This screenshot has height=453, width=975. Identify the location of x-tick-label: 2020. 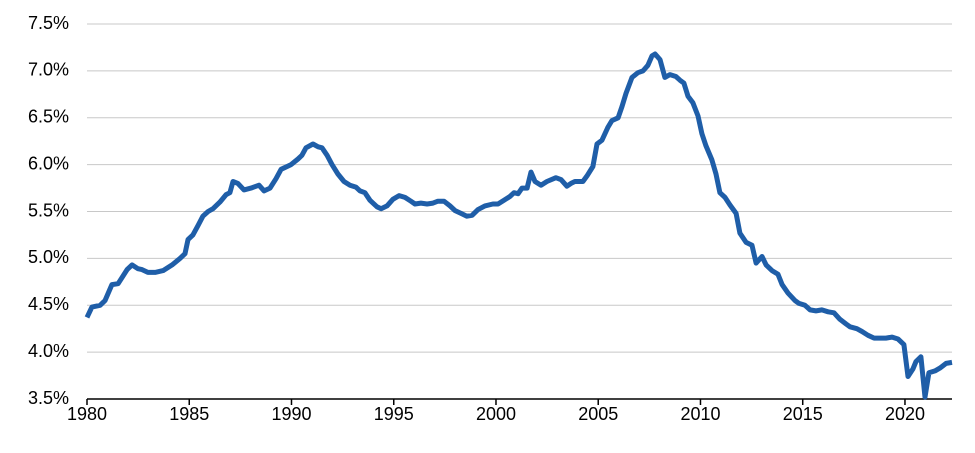
(905, 414).